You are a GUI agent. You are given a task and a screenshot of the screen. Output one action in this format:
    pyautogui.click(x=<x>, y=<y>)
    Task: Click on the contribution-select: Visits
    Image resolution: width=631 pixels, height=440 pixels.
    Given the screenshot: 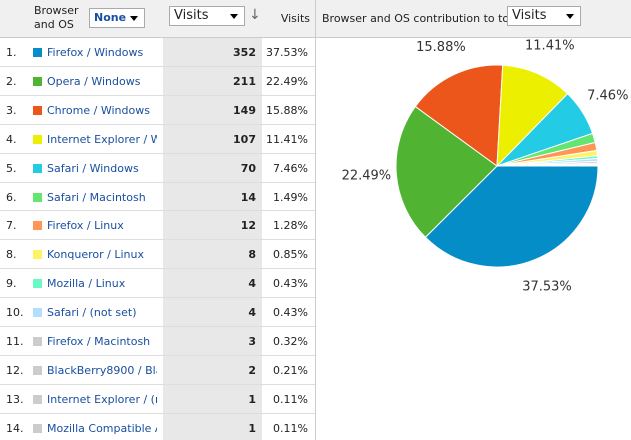 What is the action you would take?
    pyautogui.click(x=544, y=16)
    